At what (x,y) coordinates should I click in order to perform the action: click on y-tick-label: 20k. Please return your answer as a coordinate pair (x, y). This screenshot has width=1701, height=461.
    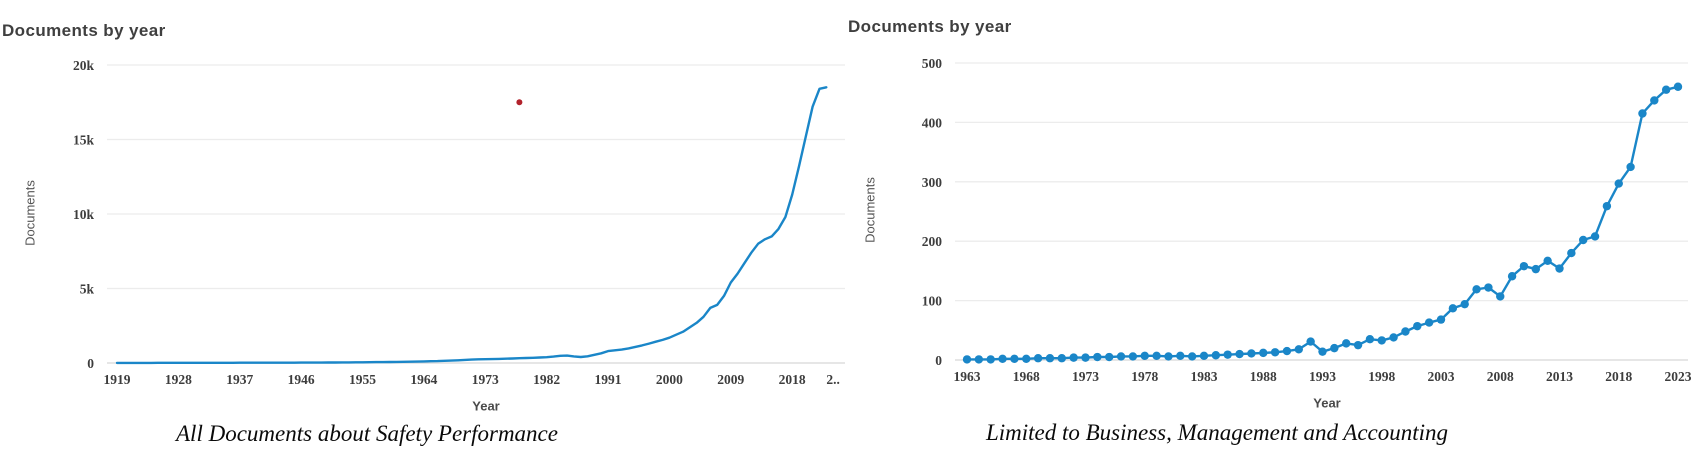
    Looking at the image, I should click on (84, 65).